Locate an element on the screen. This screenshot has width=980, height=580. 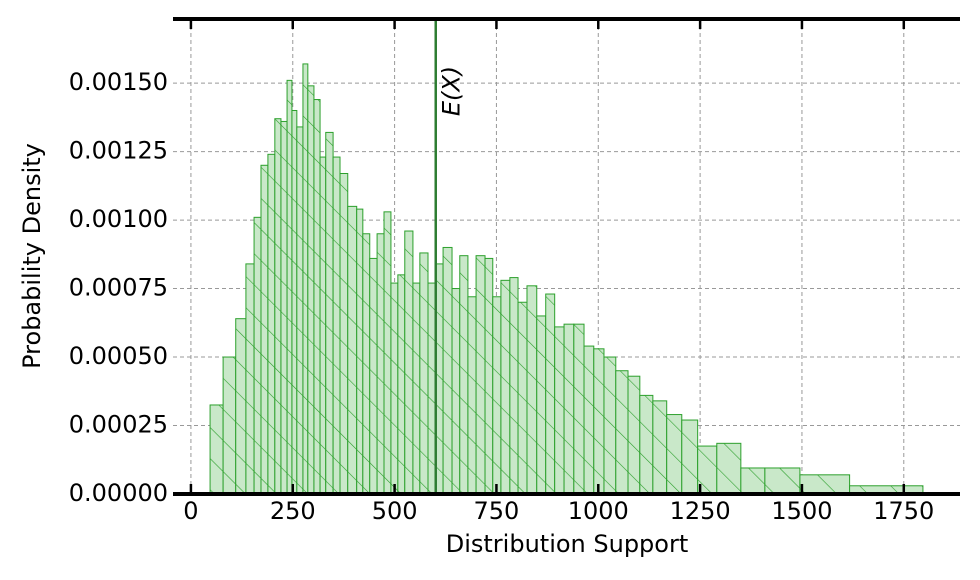
y-tick-label: 0.00075 is located at coordinates (118, 288).